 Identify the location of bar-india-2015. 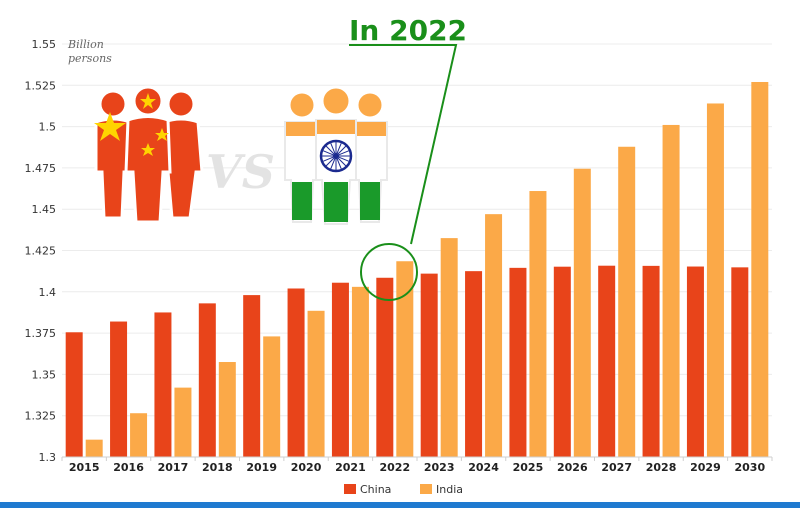
(94, 448).